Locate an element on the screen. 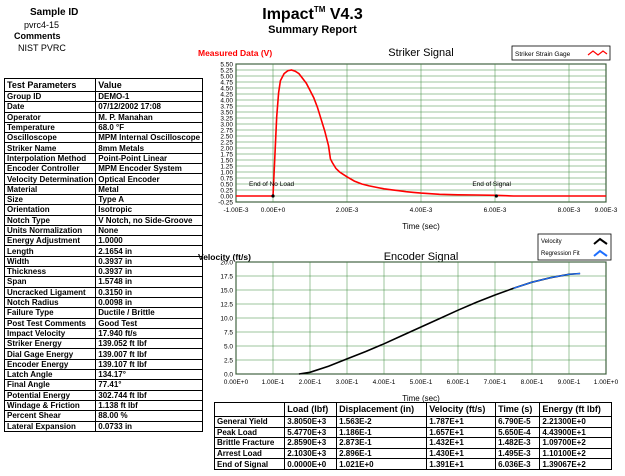 This screenshot has height=476, width=625. row-label: Notch Radius is located at coordinates (50, 302).